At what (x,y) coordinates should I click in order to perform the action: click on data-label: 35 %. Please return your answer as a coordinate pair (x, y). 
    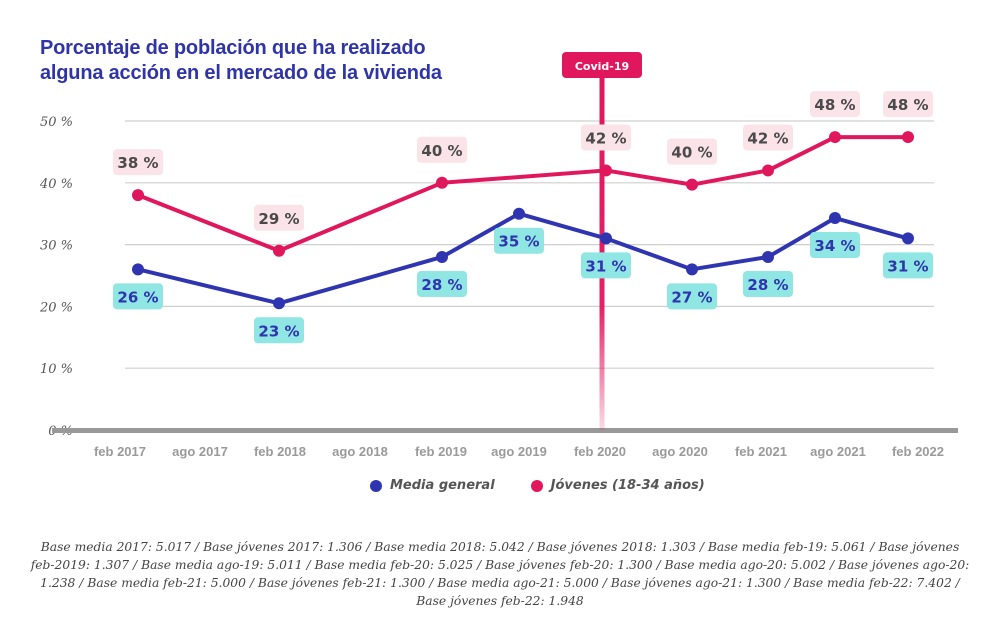
    Looking at the image, I should click on (518, 242).